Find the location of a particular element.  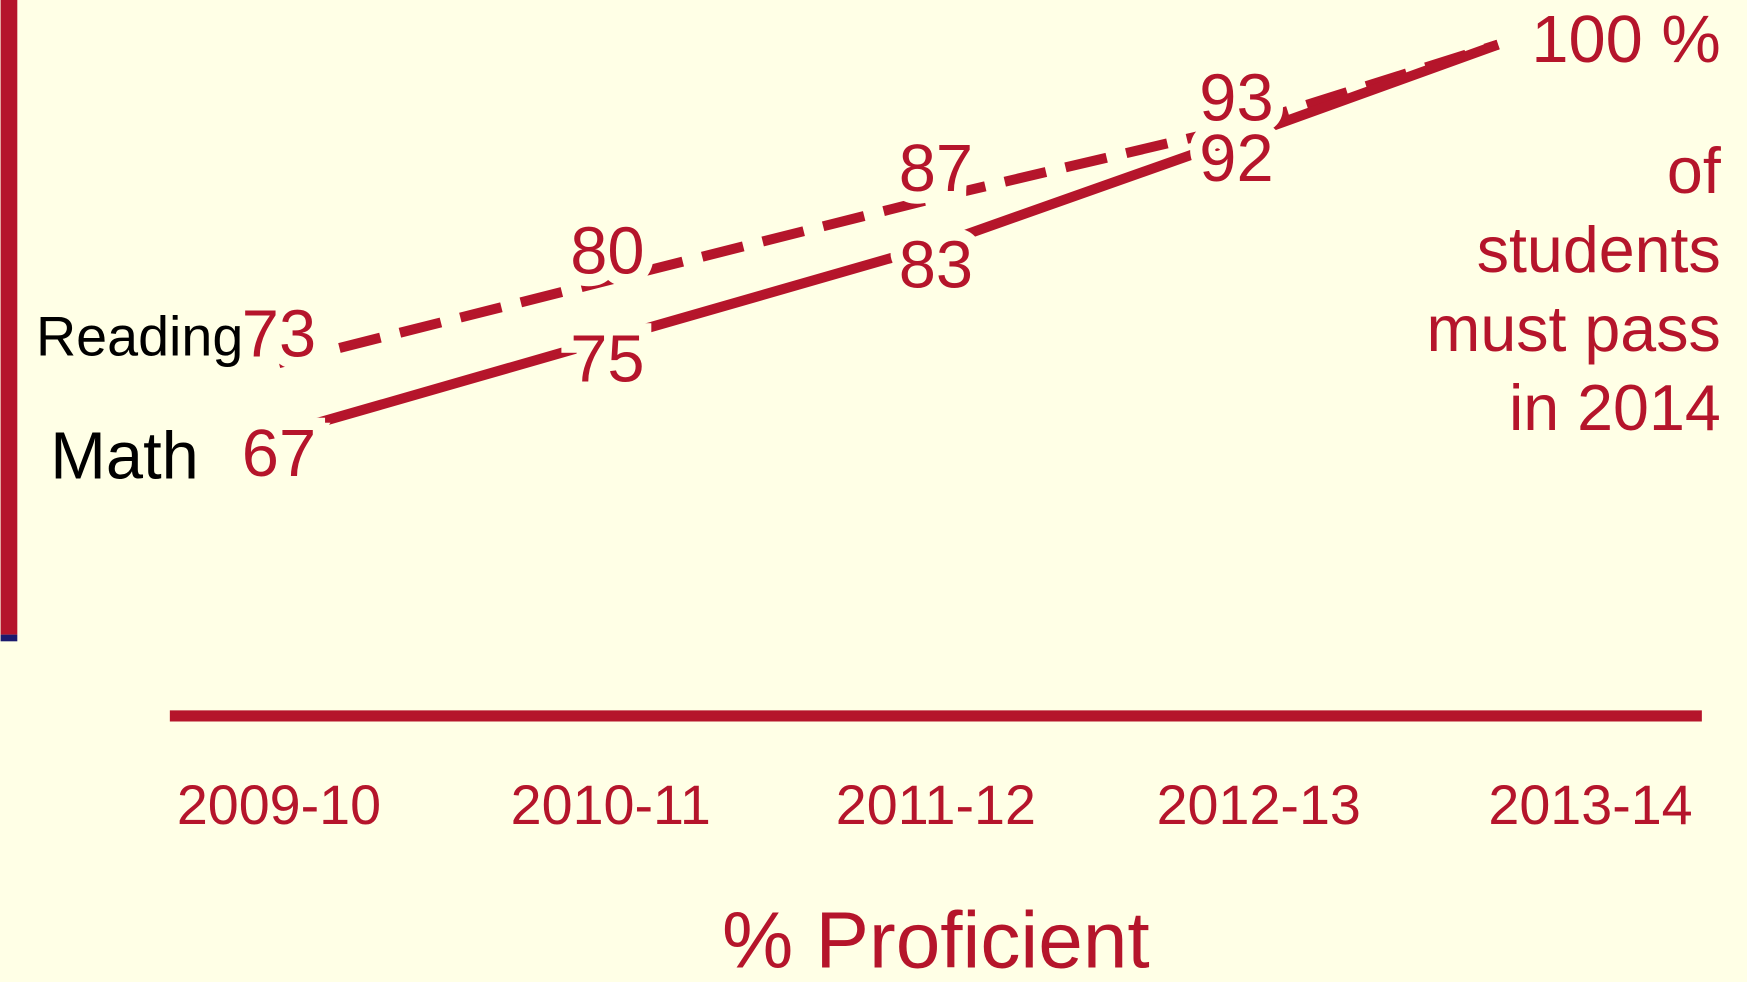

data-label: 73 is located at coordinates (279, 334).